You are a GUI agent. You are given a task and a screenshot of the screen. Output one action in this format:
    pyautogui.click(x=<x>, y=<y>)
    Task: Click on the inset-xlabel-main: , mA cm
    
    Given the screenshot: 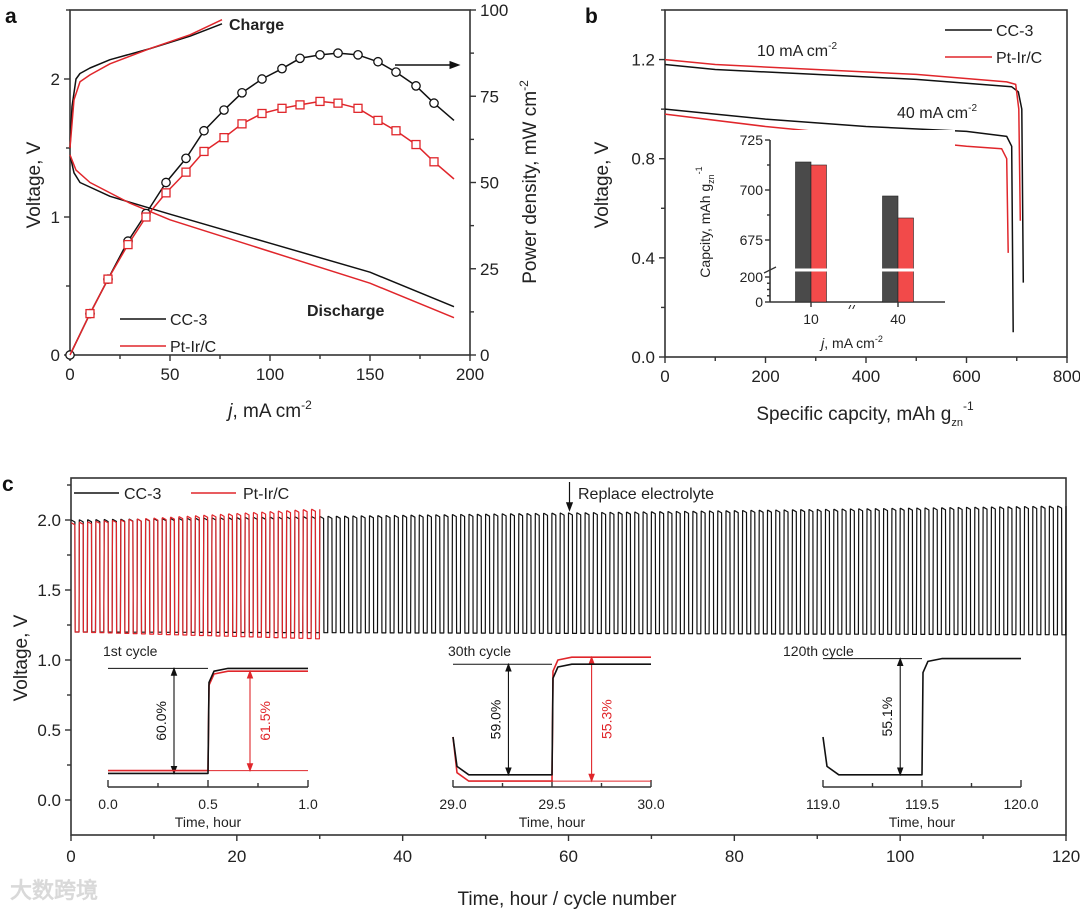 What is the action you would take?
    pyautogui.click(x=849, y=343)
    